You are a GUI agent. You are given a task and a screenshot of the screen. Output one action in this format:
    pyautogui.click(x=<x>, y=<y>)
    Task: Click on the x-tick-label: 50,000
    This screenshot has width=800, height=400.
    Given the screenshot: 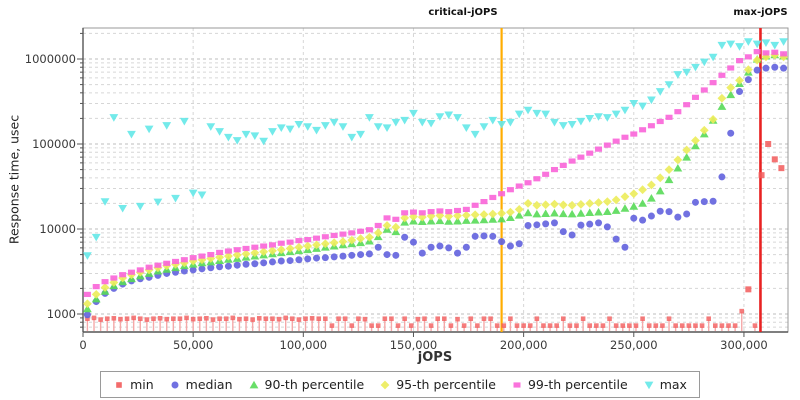 What is the action you would take?
    pyautogui.click(x=193, y=345)
    